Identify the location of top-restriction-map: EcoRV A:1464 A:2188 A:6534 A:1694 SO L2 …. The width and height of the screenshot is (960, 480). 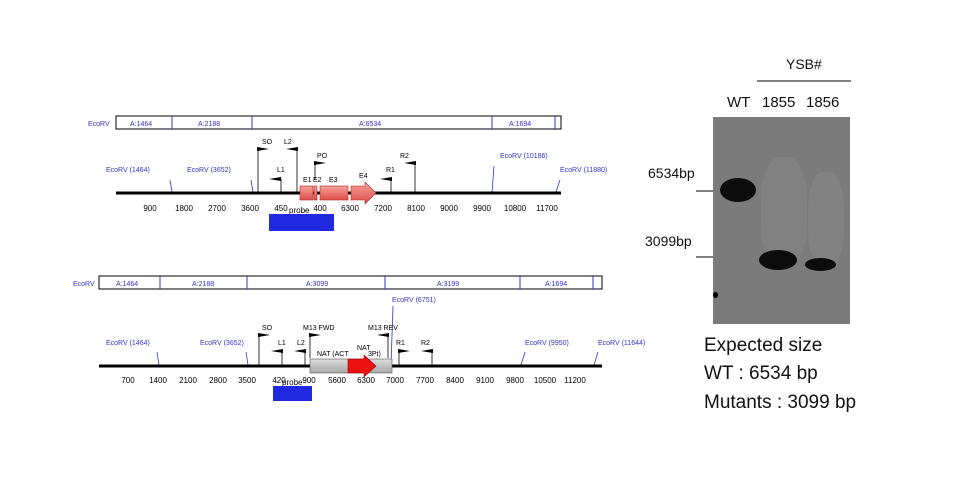
(347, 173).